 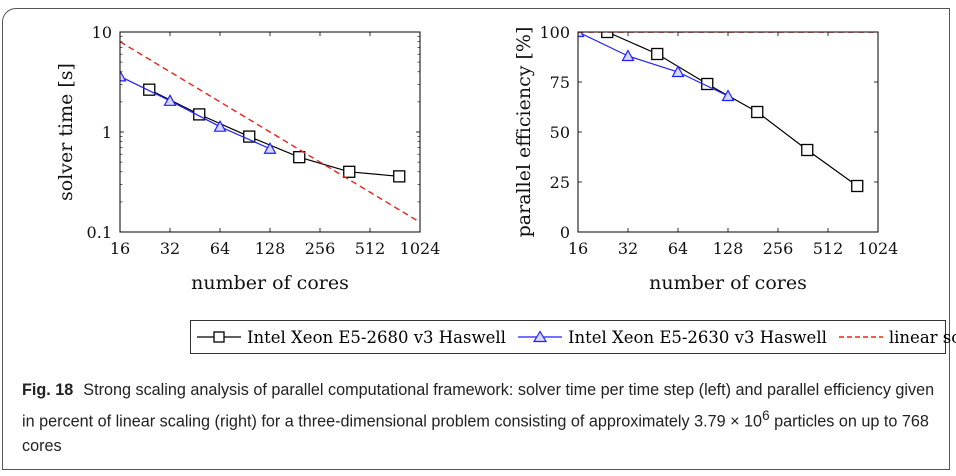 What do you see at coordinates (376, 337) in the screenshot?
I see `legend-label-e5-2680: Intel Xeon E5-2680 v3 Haswell` at bounding box center [376, 337].